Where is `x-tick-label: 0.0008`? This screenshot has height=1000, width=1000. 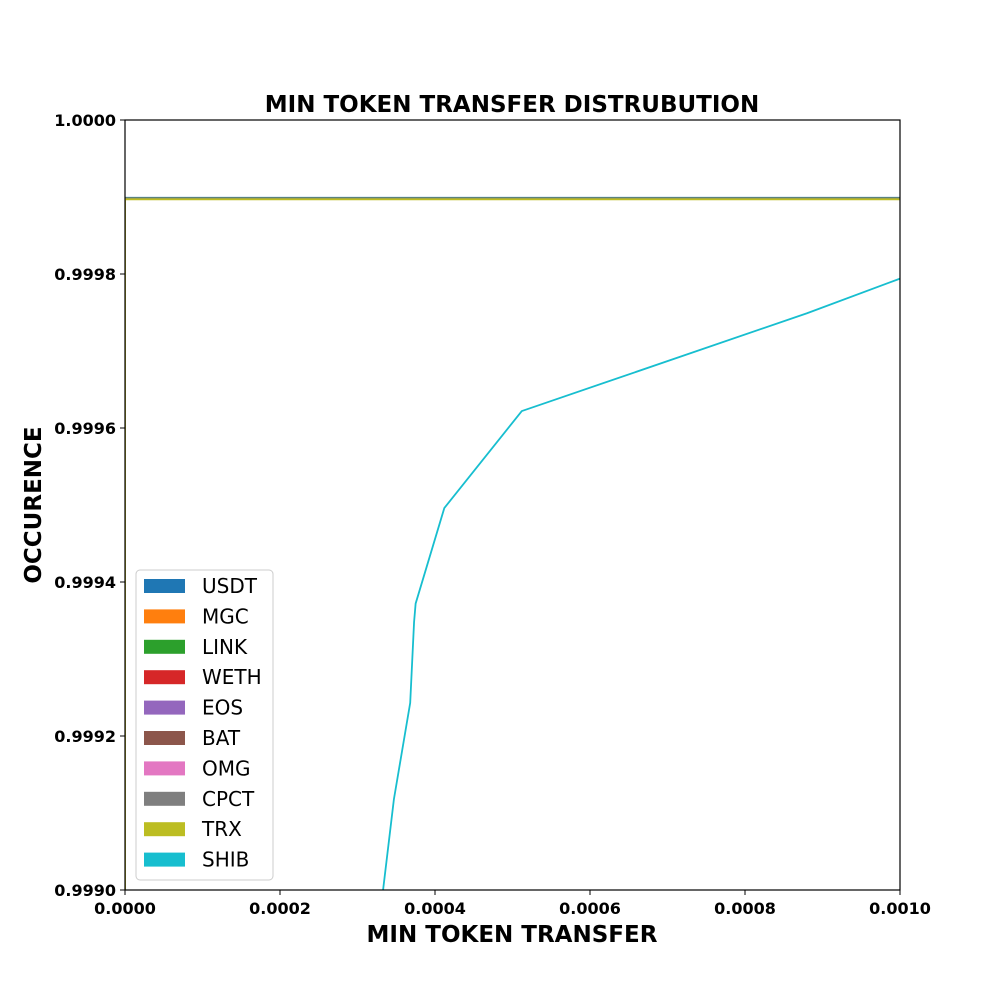
x-tick-label: 0.0008 is located at coordinates (745, 908).